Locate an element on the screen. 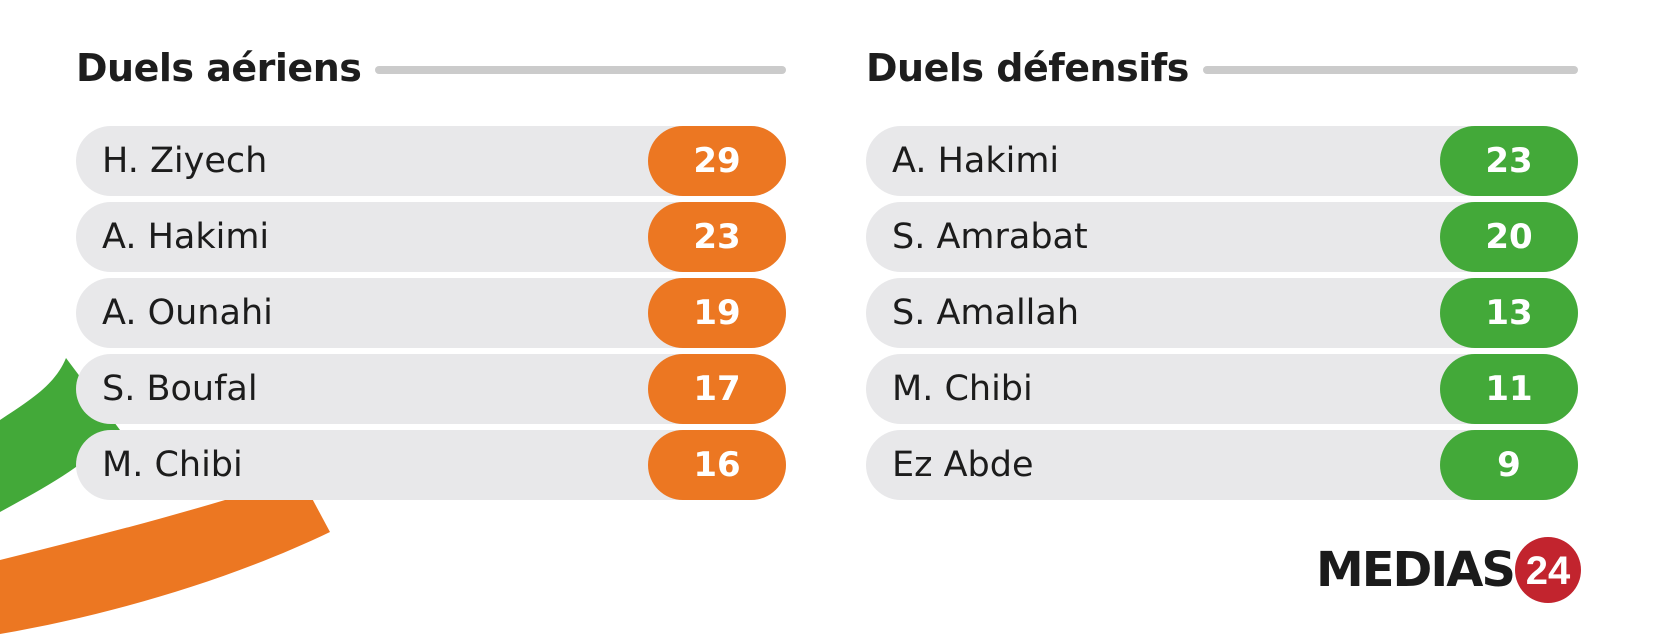 The width and height of the screenshot is (1662, 640). logo-badge: 24 is located at coordinates (1548, 570).